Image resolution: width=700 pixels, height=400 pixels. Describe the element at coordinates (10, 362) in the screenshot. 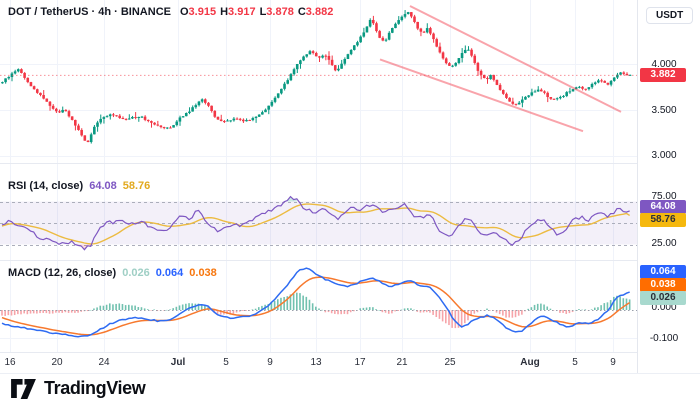

I see `time-tick-label: 16` at that location.